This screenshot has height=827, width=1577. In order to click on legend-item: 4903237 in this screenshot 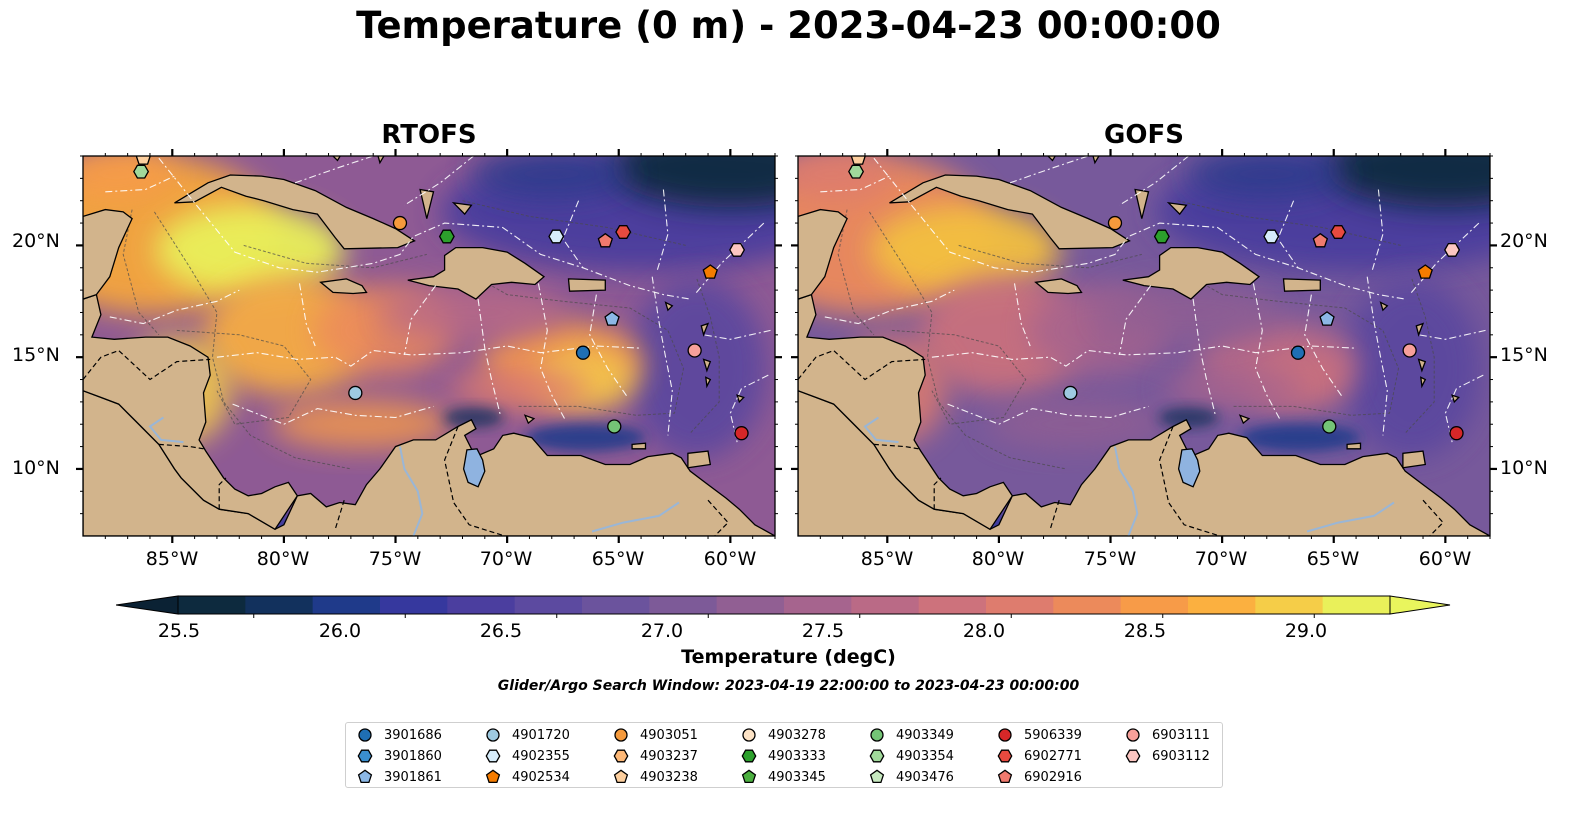, I will do `click(655, 756)`.